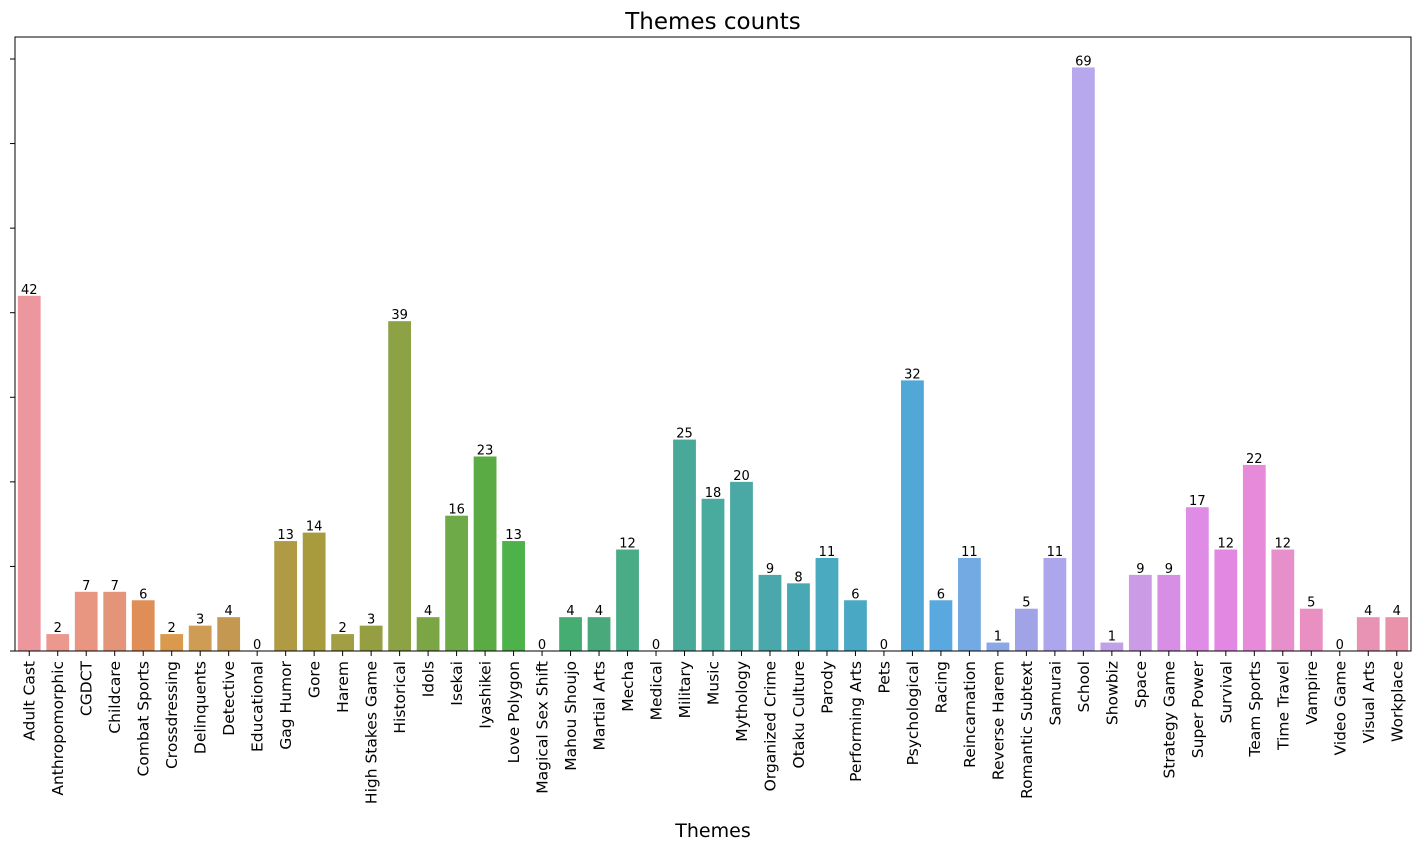  What do you see at coordinates (343, 687) in the screenshot?
I see `x-tick-label: Harem` at bounding box center [343, 687].